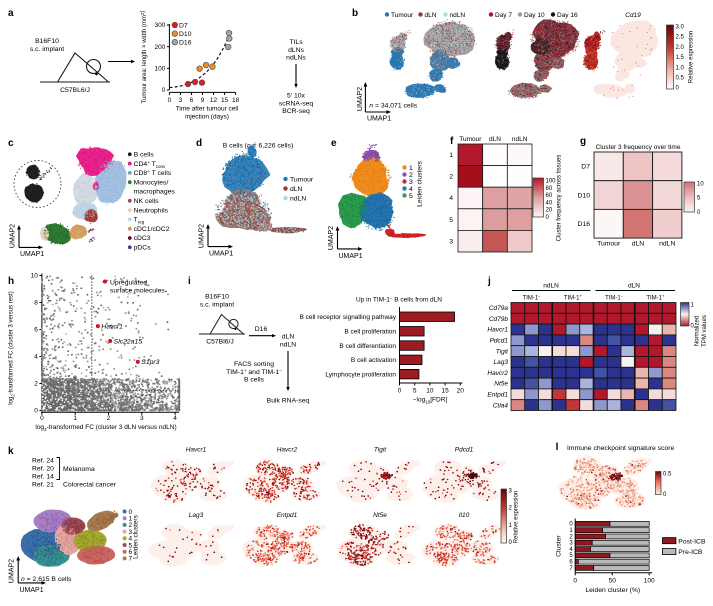 The height and width of the screenshot is (606, 713). What do you see at coordinates (47, 41) in the screenshot?
I see `svg-text: B16F10` at bounding box center [47, 41].